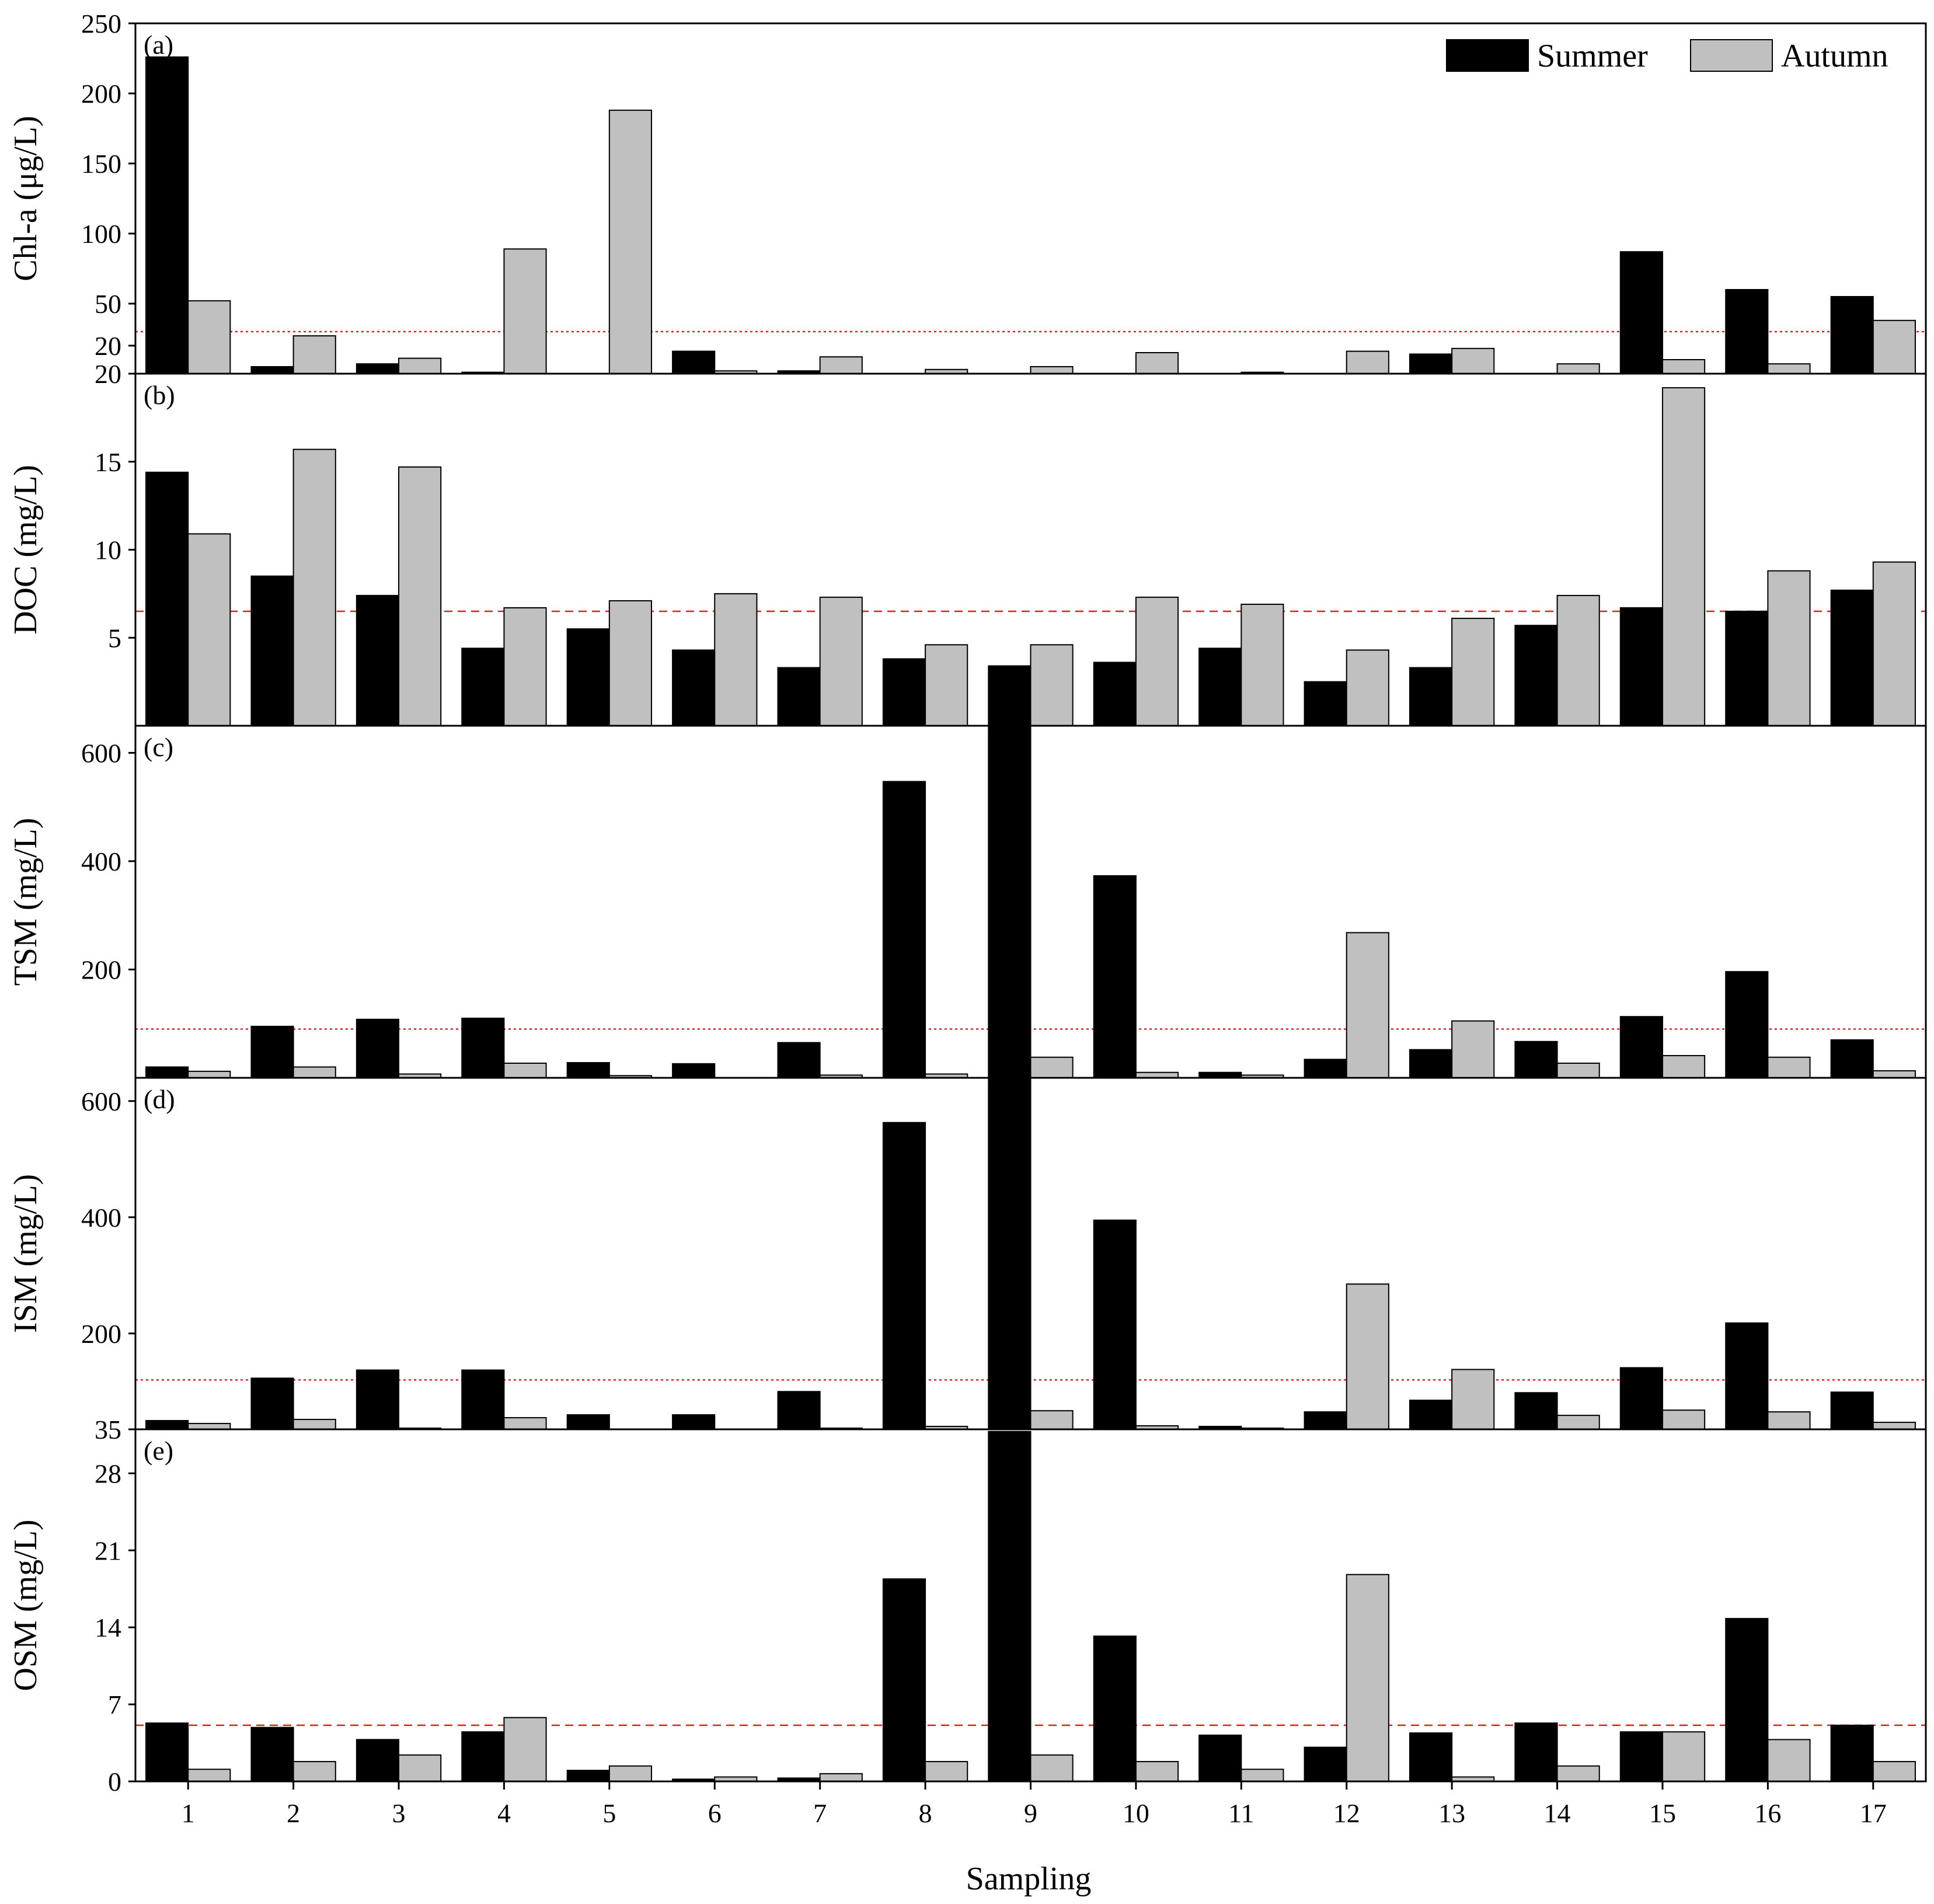  I want to click on panel-label: (a), so click(158, 45).